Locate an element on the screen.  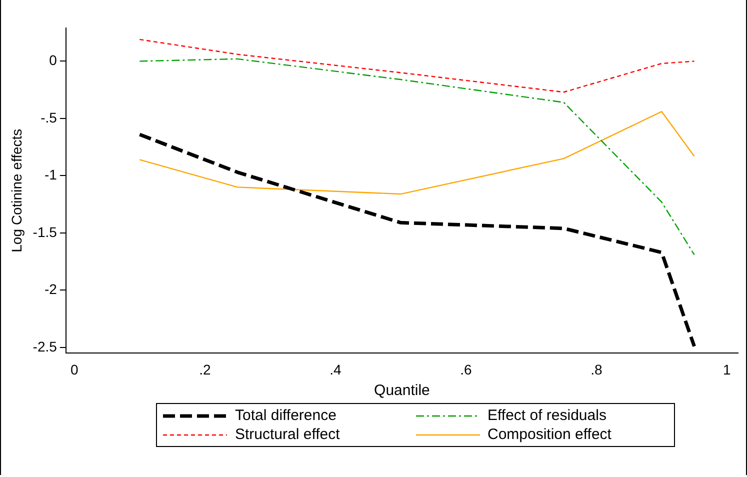
x-tick-label: 1 is located at coordinates (727, 369).